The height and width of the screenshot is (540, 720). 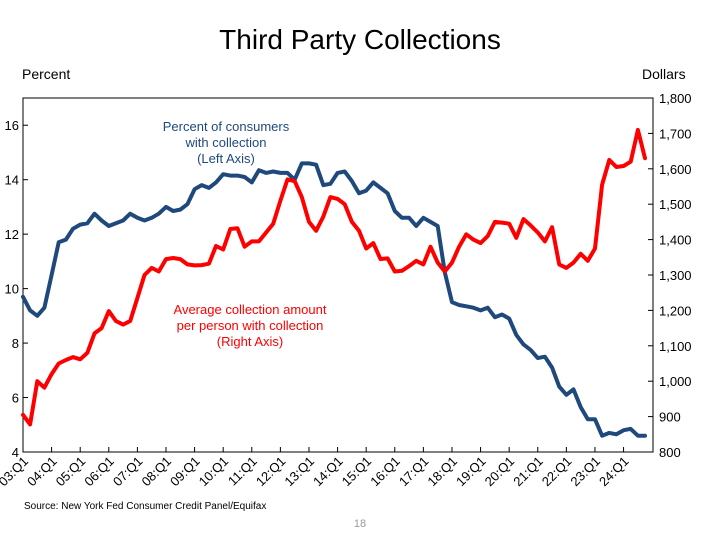 What do you see at coordinates (71, 472) in the screenshot?
I see `x-tick-label: 05:Q1` at bounding box center [71, 472].